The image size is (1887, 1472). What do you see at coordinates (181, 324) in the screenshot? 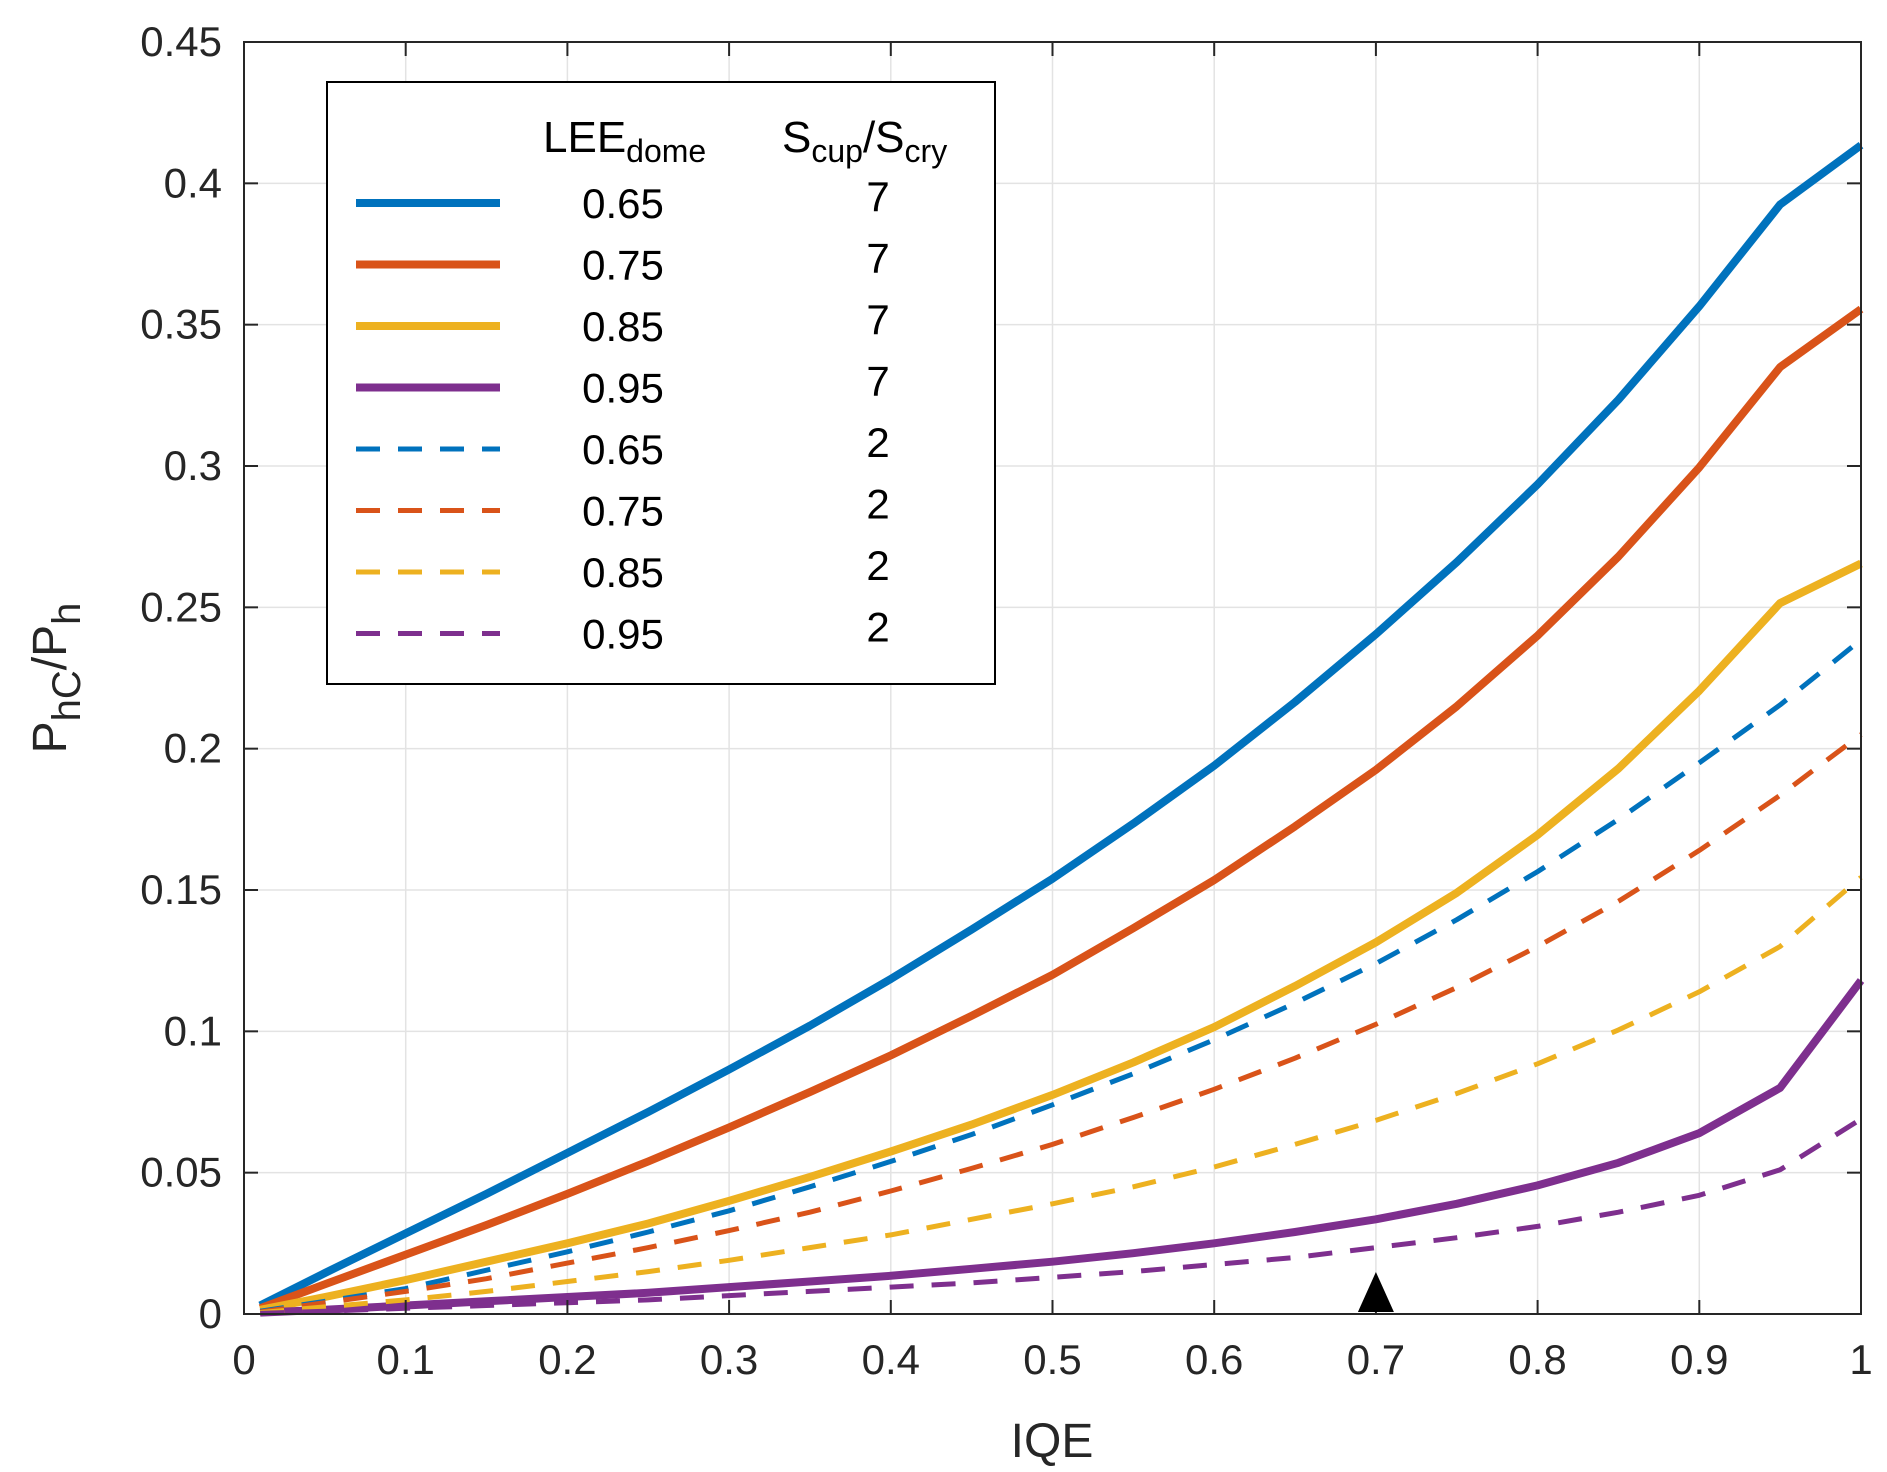
I see `y-tick-label: 0.35` at bounding box center [181, 324].